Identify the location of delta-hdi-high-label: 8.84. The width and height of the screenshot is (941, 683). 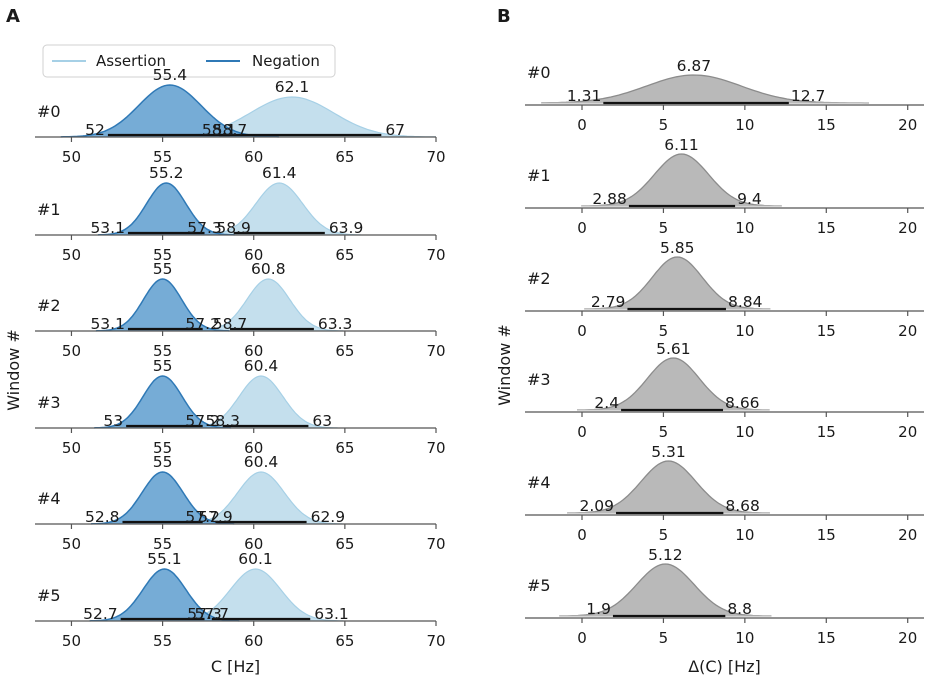
(745, 302).